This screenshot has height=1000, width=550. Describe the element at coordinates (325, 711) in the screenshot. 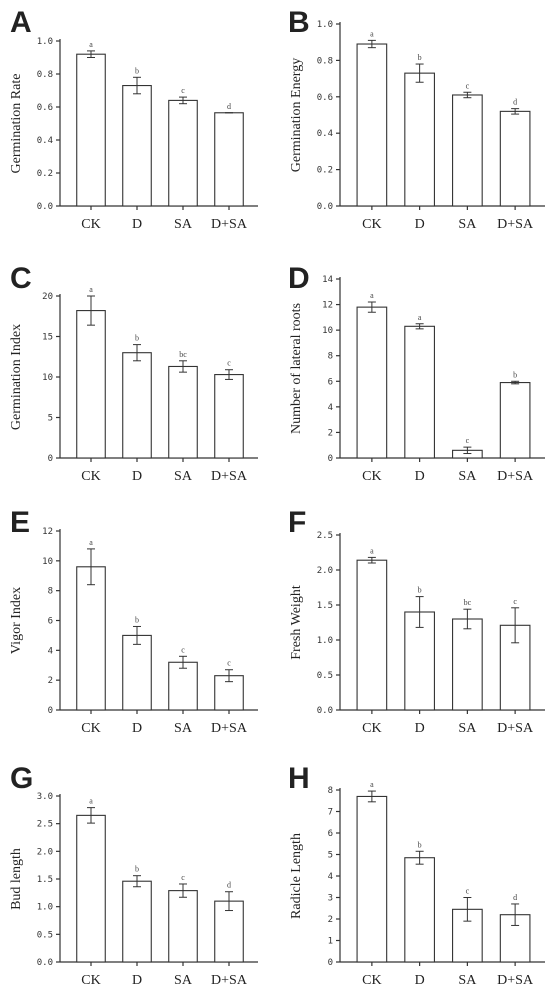

I see `panel-f-ytick-label: 0.0` at that location.